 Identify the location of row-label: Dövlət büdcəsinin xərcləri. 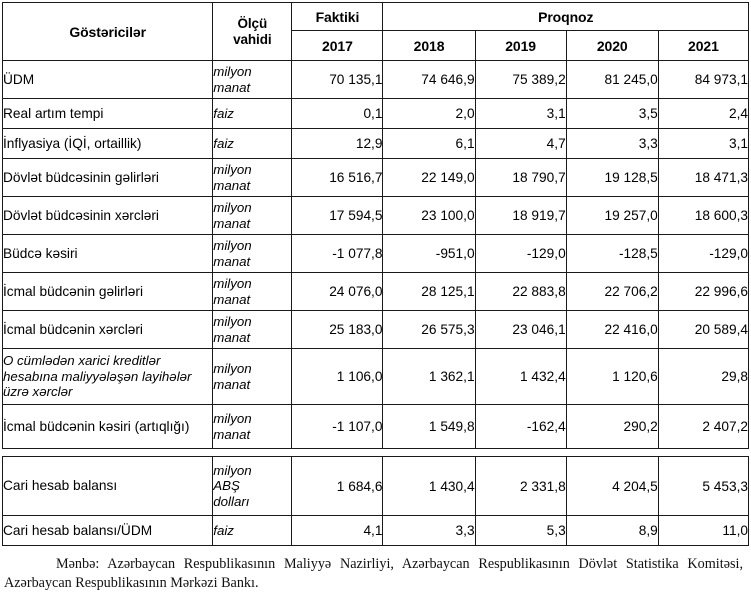
(107, 215).